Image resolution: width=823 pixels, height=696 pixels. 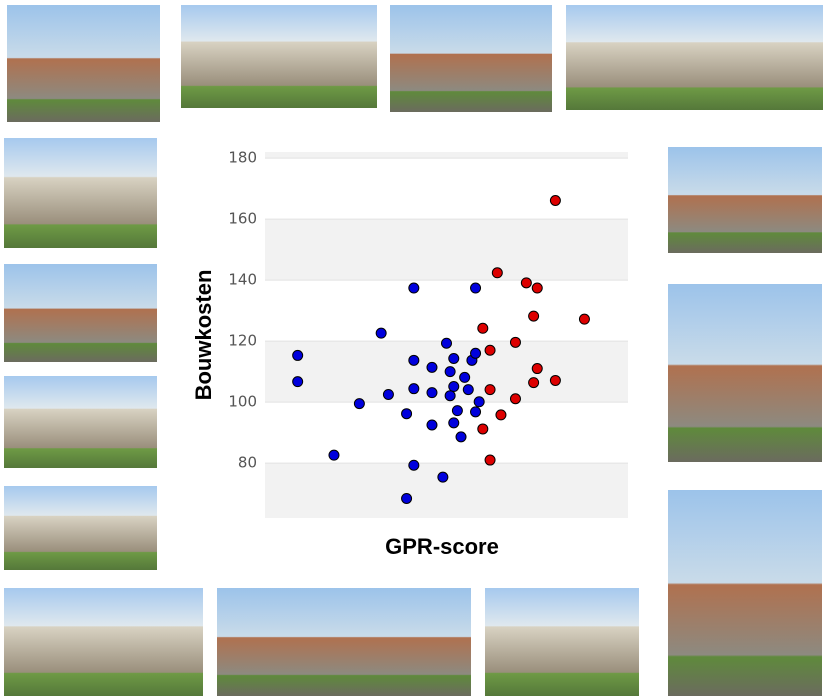 I want to click on y-tick-label: 100, so click(x=242, y=402).